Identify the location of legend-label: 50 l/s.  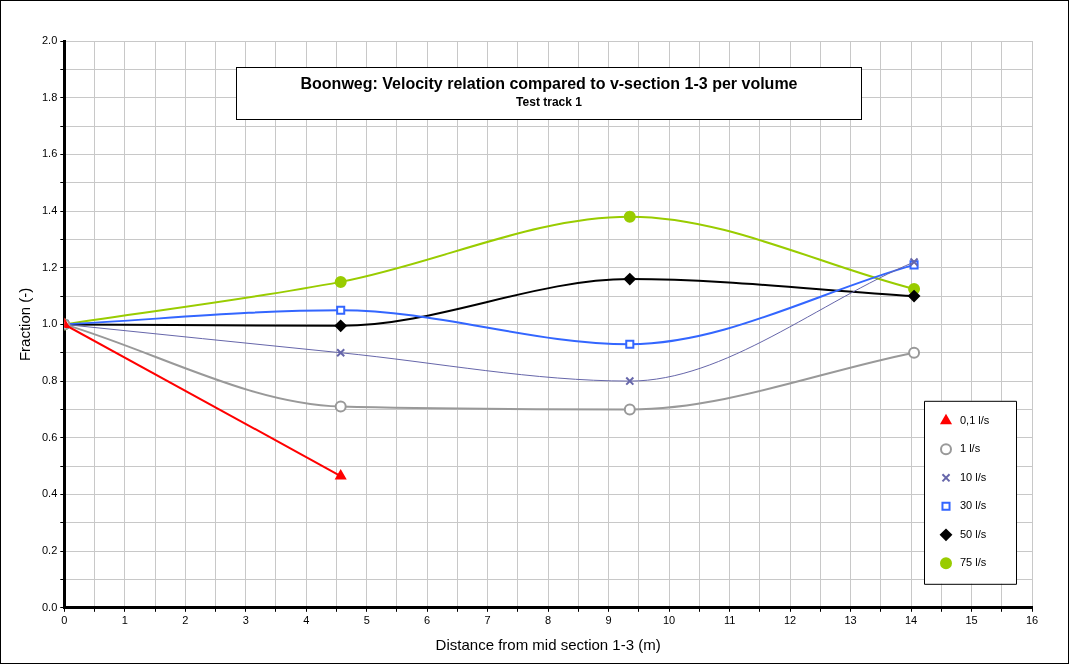
(973, 533).